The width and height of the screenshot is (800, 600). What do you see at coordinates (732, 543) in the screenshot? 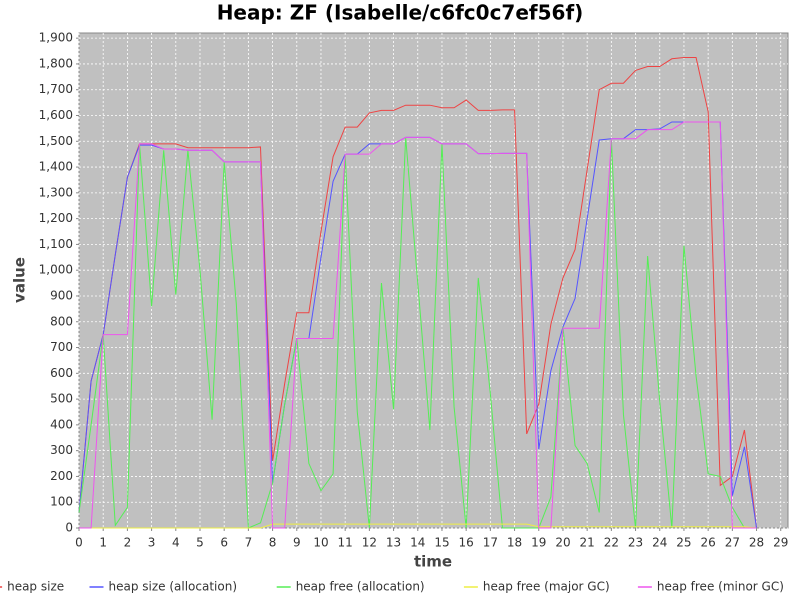
I see `x-tick-label: 27` at bounding box center [732, 543].